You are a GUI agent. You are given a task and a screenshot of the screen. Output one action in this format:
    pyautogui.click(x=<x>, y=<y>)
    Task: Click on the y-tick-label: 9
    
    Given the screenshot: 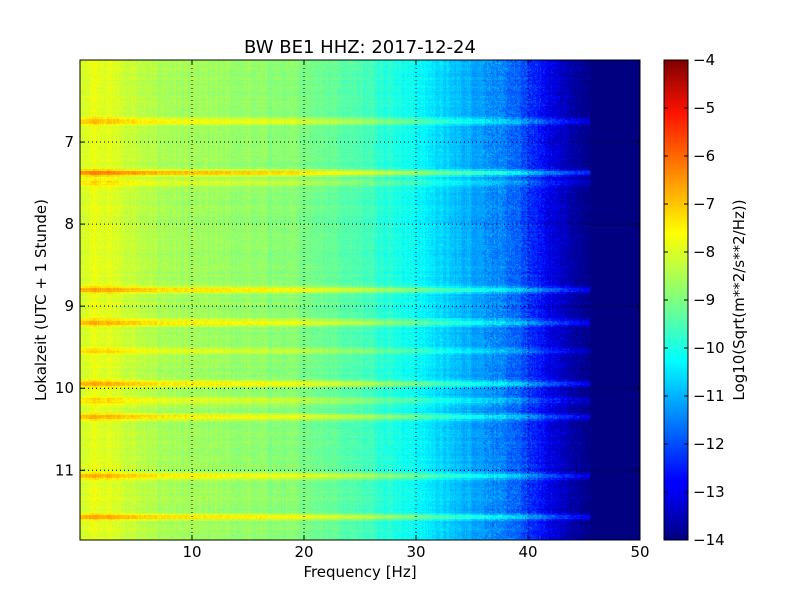 What is the action you would take?
    pyautogui.click(x=69, y=306)
    